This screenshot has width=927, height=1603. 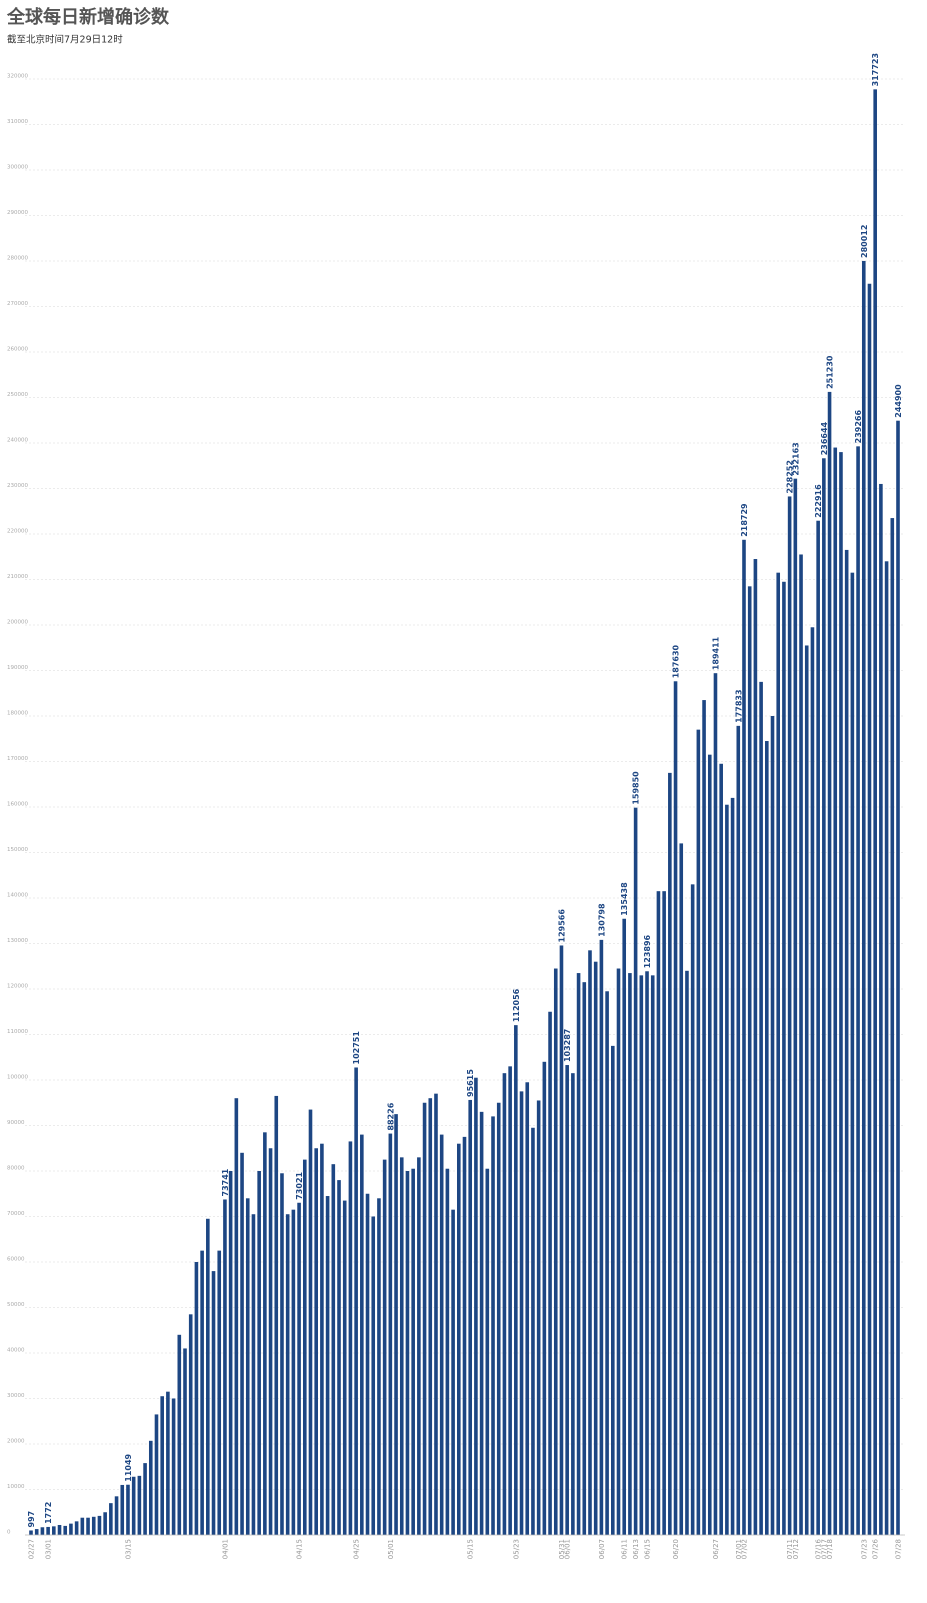 I want to click on y-tick-label: 130000, so click(x=17, y=941).